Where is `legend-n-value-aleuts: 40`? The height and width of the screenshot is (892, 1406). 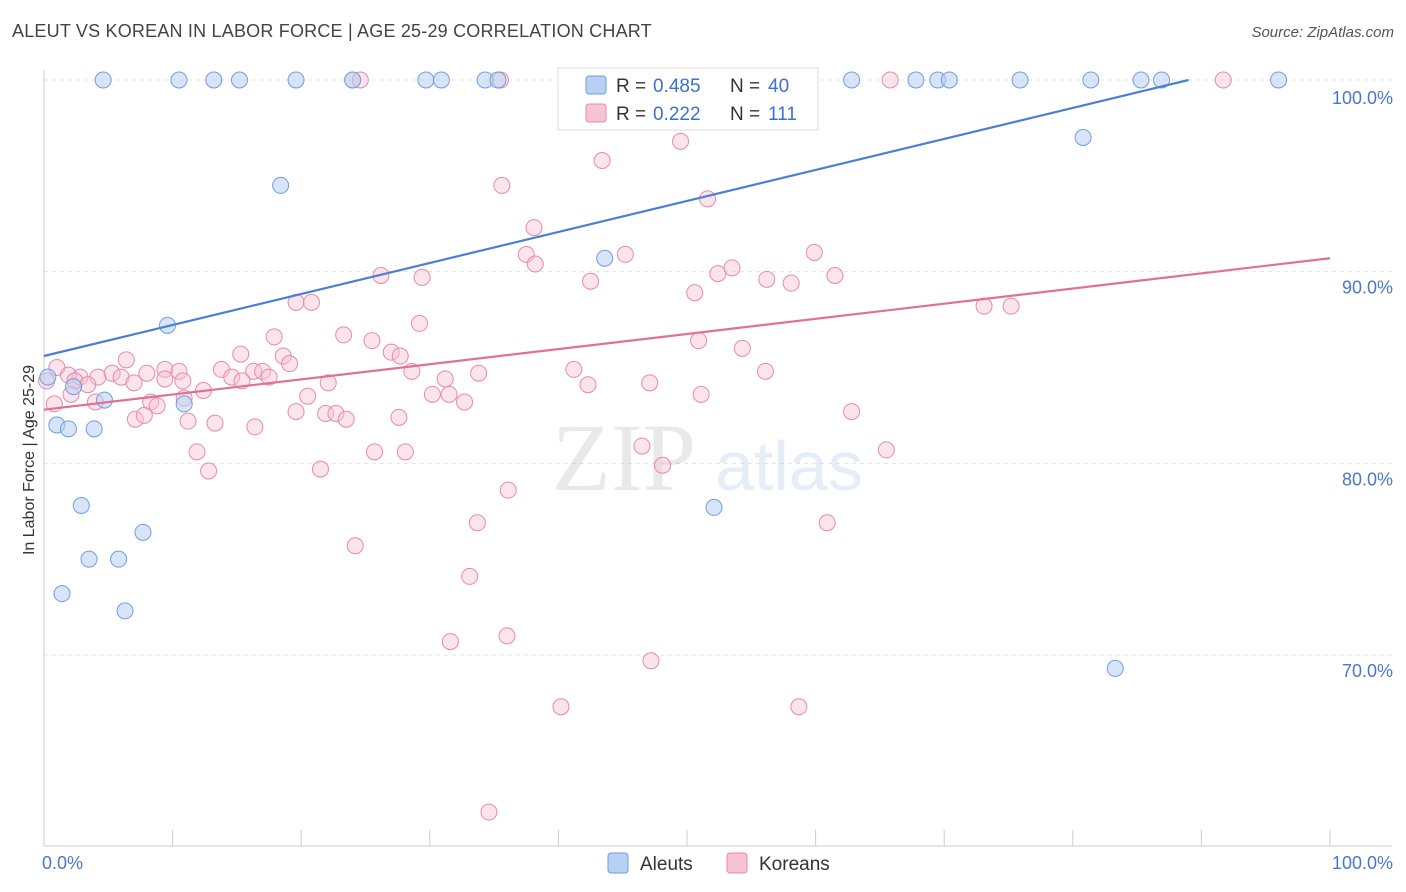 legend-n-value-aleuts: 40 is located at coordinates (778, 86).